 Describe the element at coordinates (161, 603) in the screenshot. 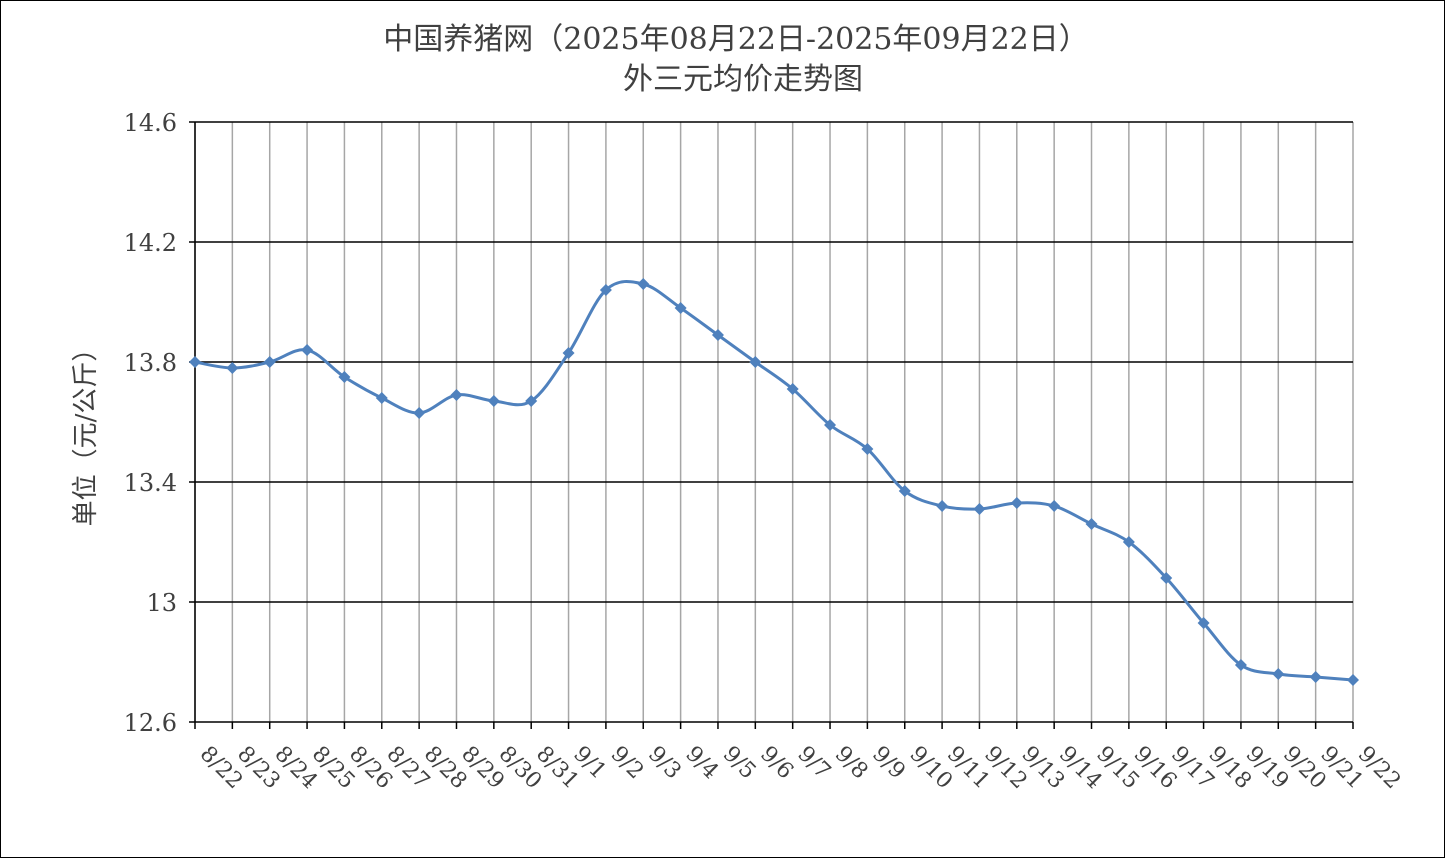

I see `y-tick-label: 13` at that location.